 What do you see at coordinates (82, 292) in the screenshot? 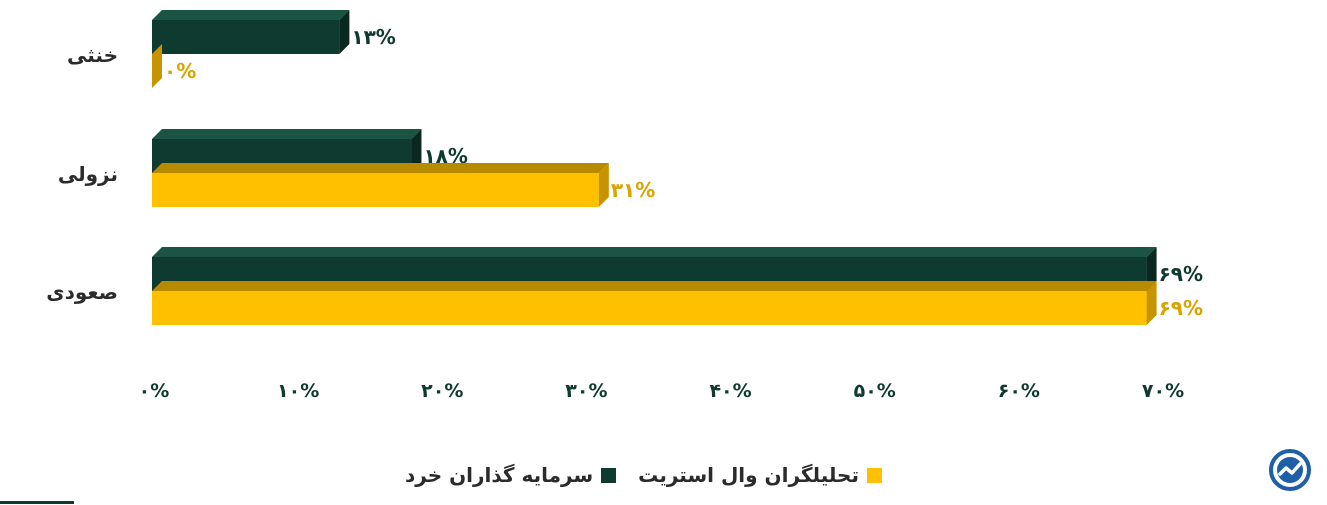
I see `category-label-2: صعودی` at bounding box center [82, 292].